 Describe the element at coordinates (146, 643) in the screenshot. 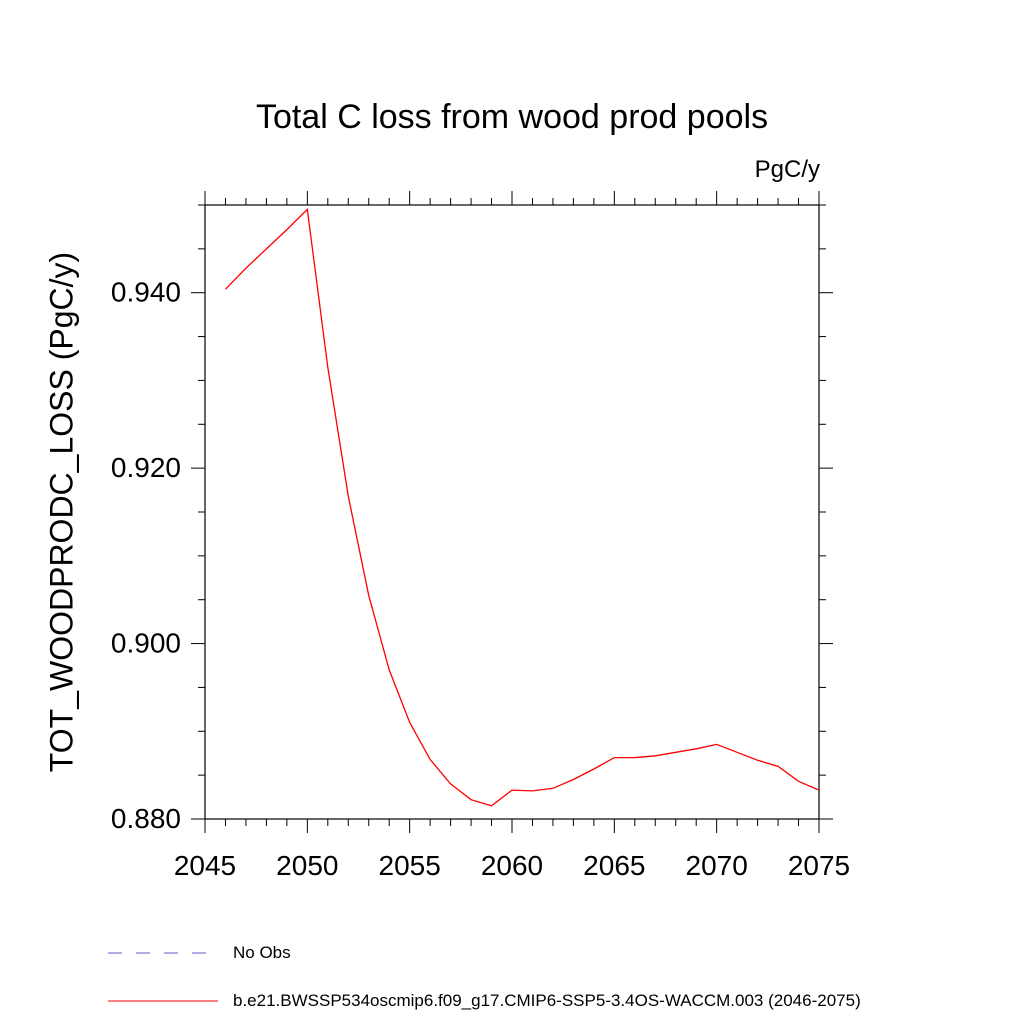

I see `y-tick-label: 0.900` at that location.